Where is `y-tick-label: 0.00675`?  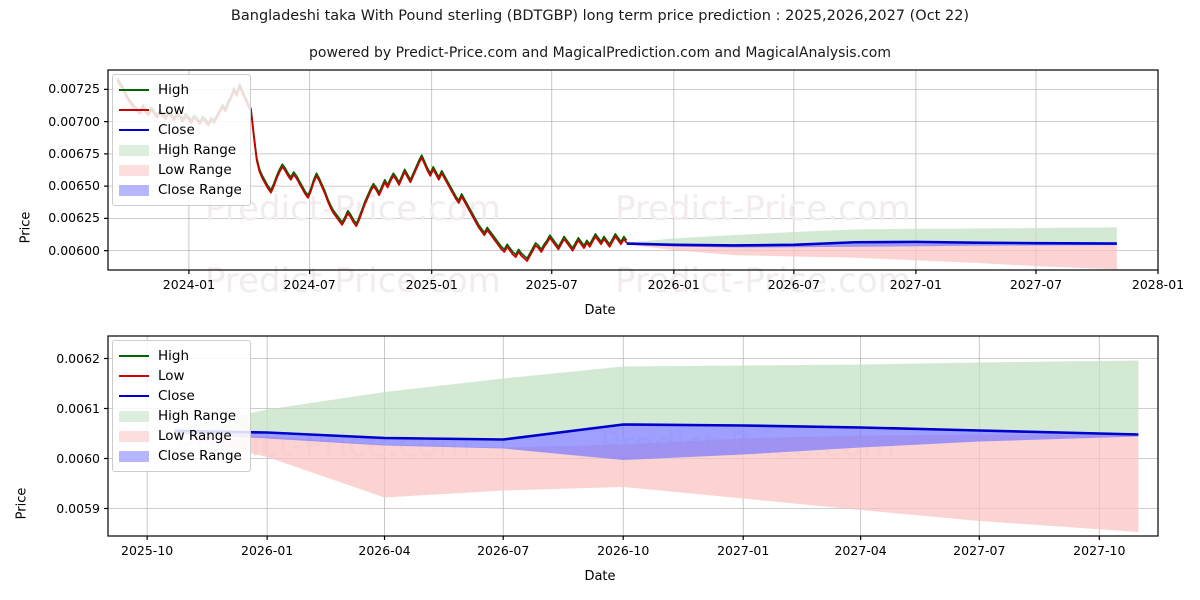
y-tick-label: 0.00675 is located at coordinates (74, 153).